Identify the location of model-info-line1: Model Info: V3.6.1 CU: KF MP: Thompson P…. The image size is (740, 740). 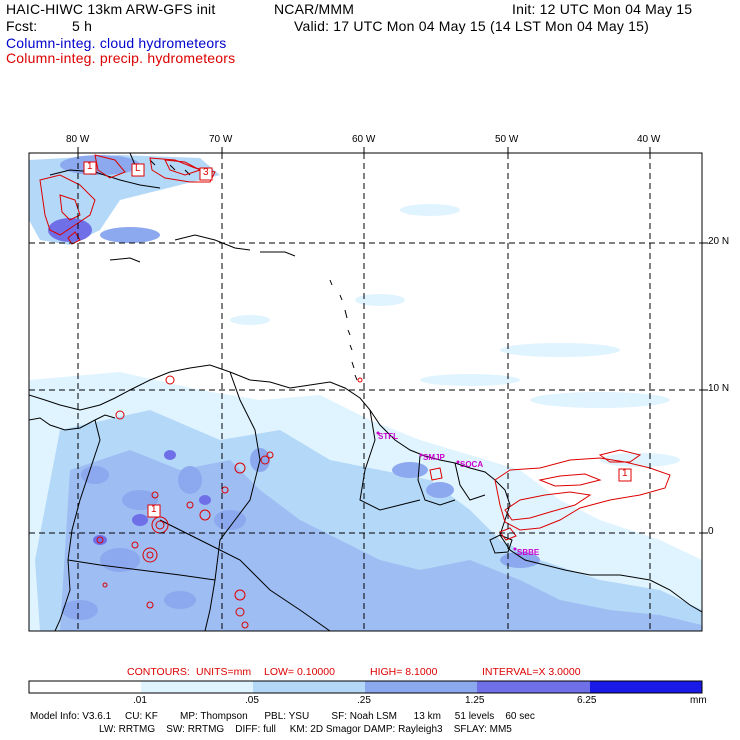
(282, 716).